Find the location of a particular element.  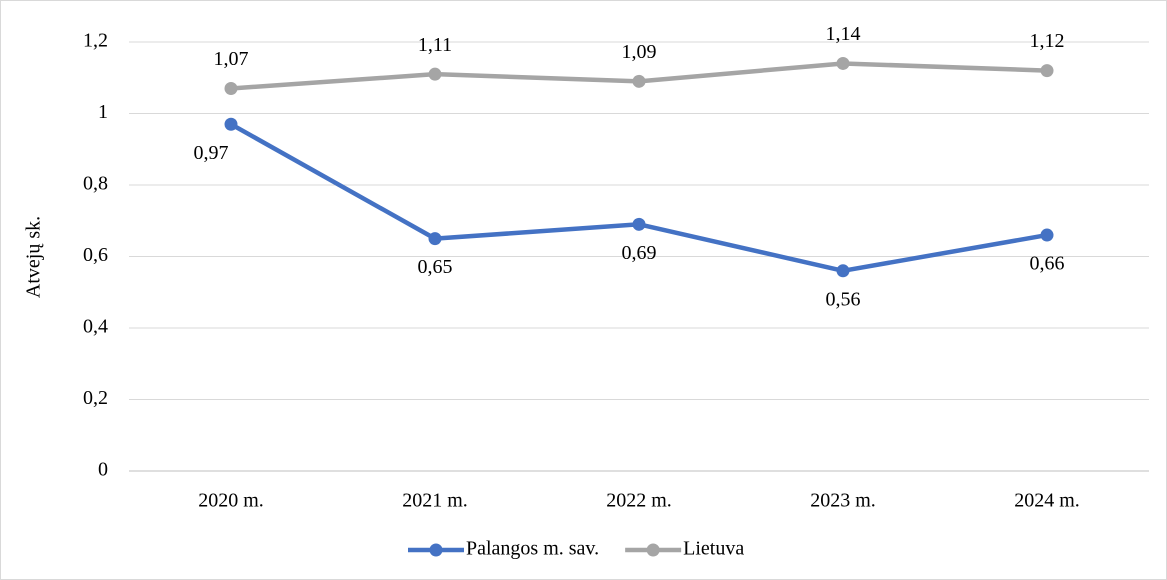

y-axis-label: Atvejų sk. is located at coordinates (34, 257).